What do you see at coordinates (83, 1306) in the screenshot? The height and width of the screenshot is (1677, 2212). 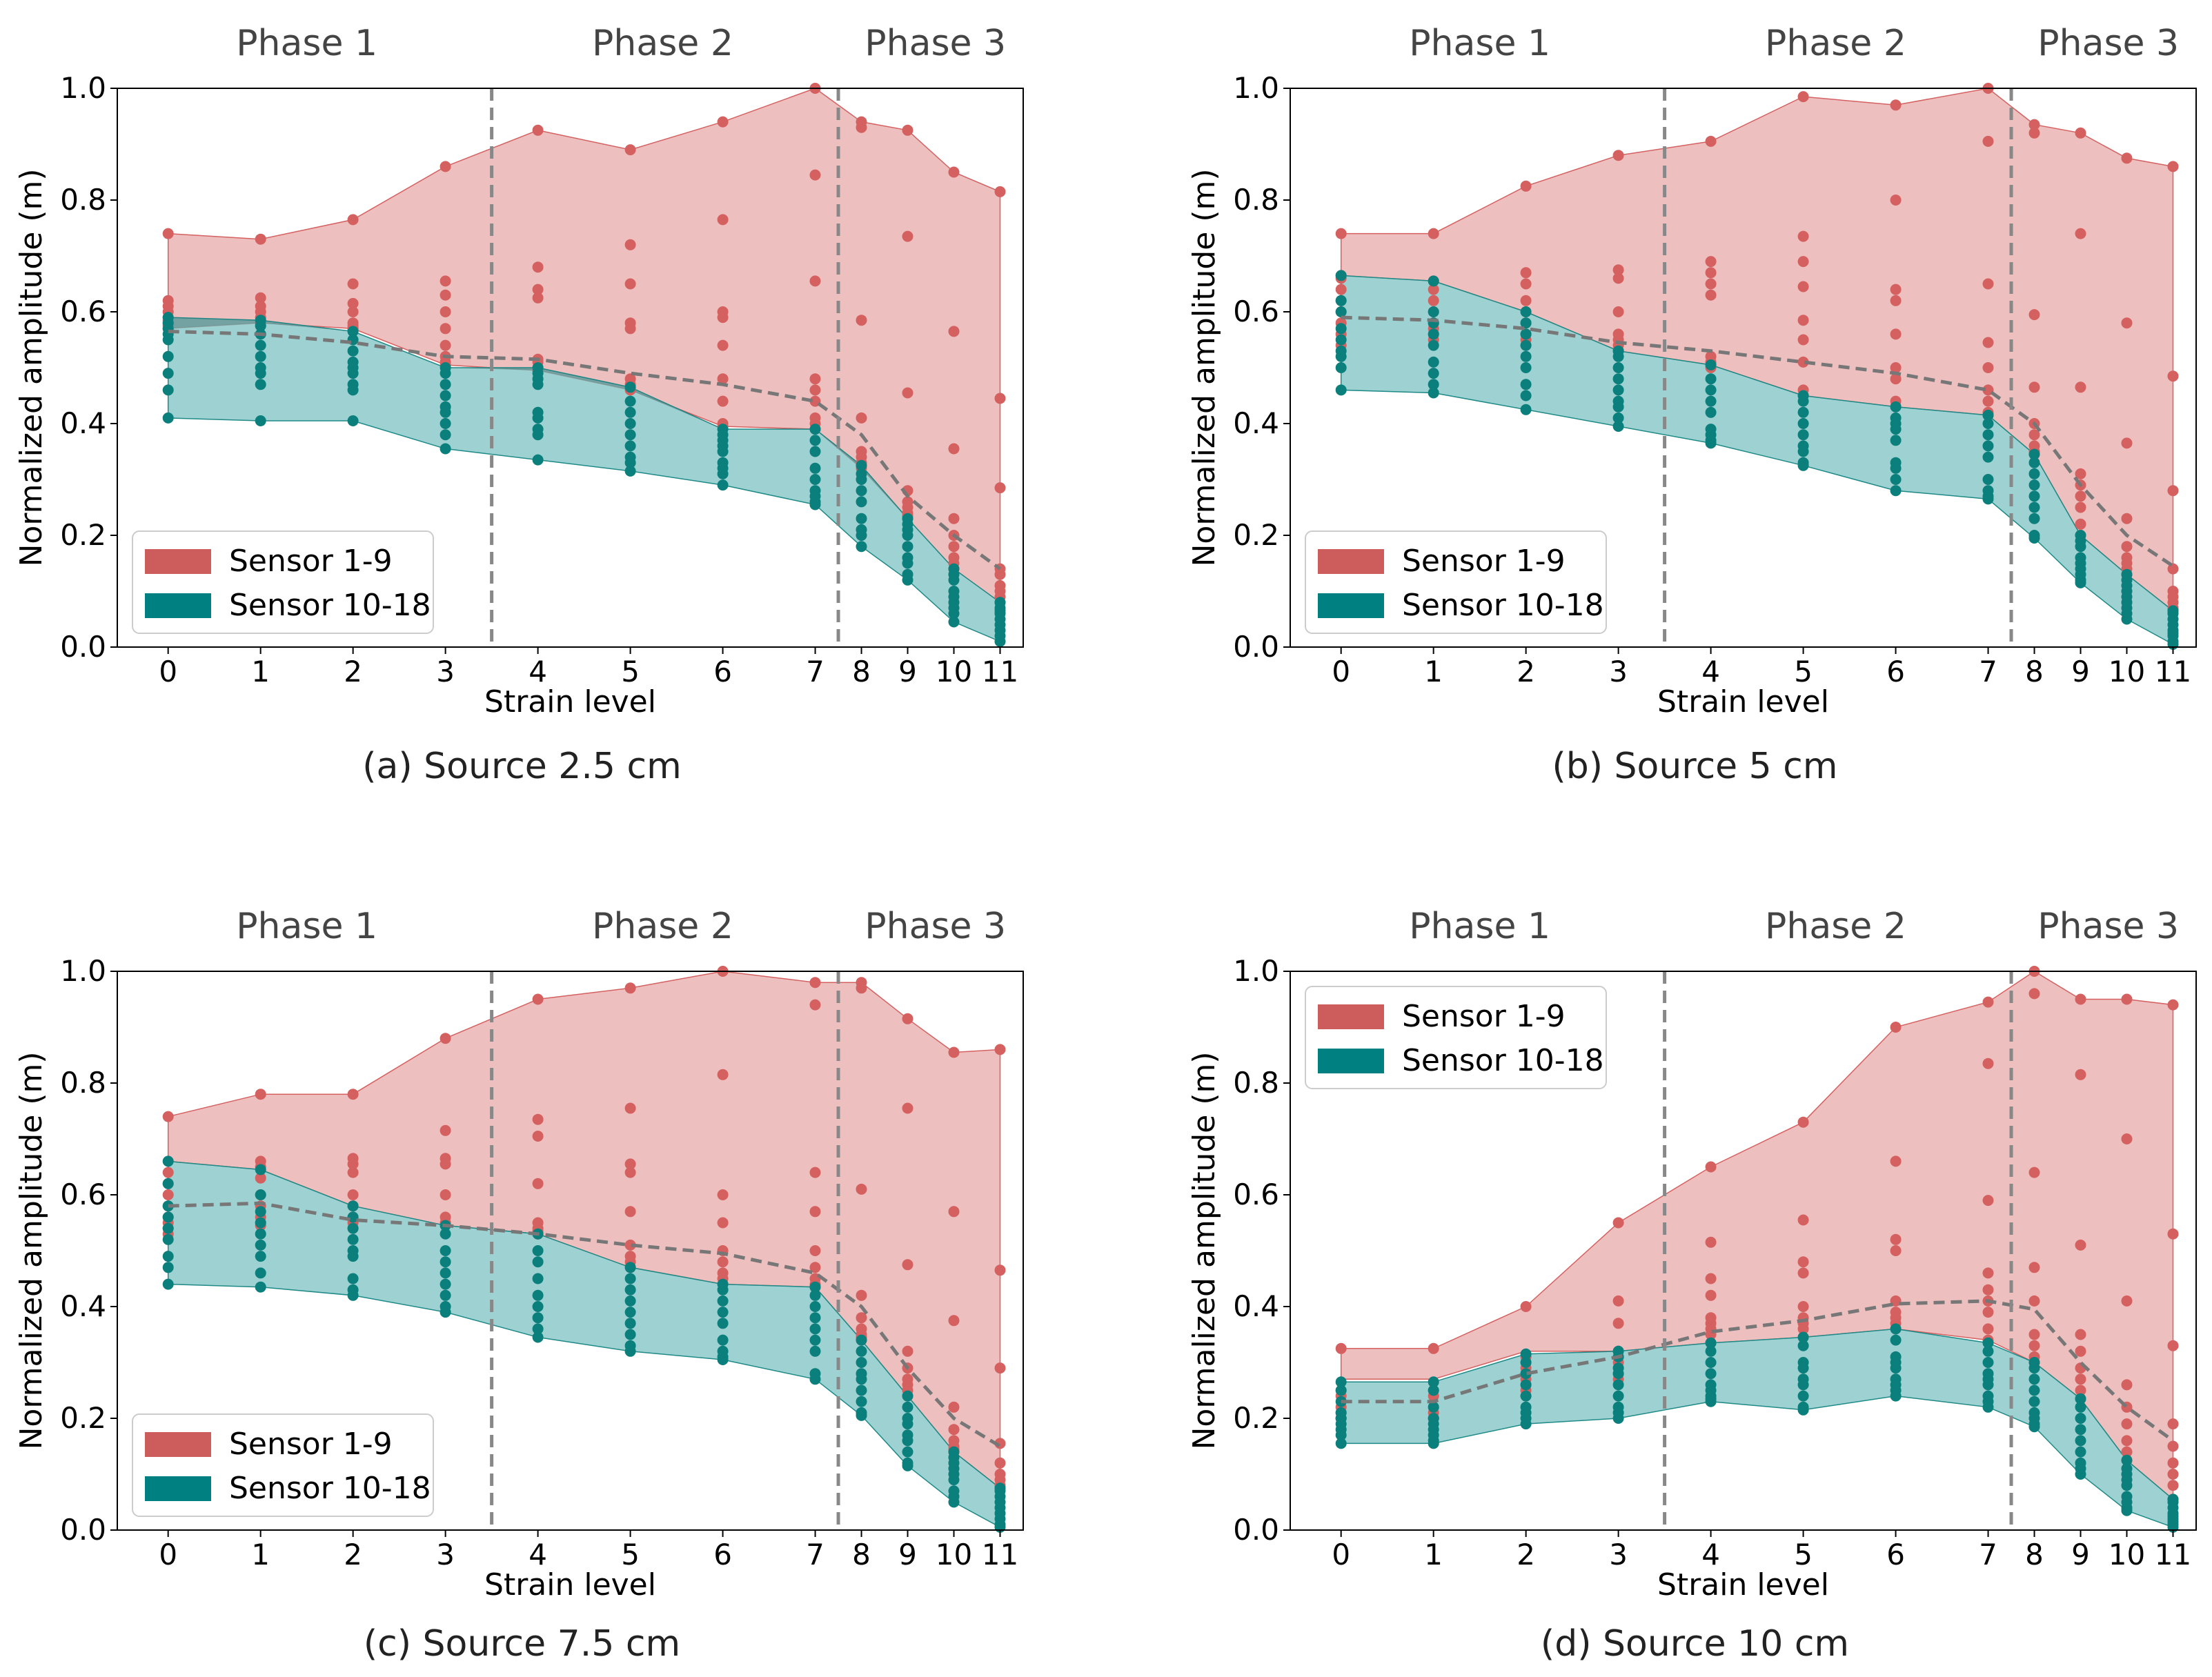 I see `y-tick-label: 0.4` at bounding box center [83, 1306].